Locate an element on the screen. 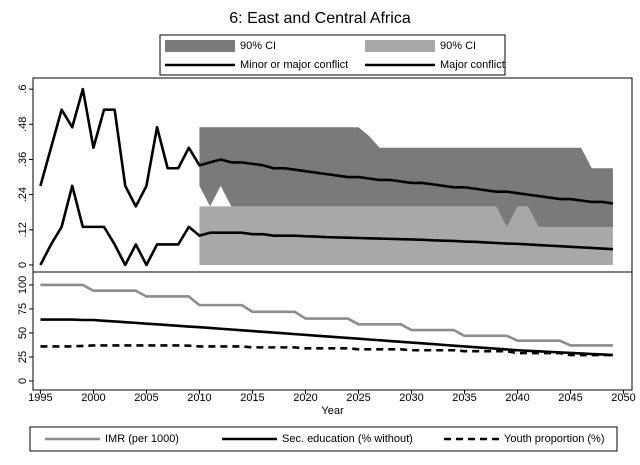  y-tick-label: .6 is located at coordinates (23, 89).